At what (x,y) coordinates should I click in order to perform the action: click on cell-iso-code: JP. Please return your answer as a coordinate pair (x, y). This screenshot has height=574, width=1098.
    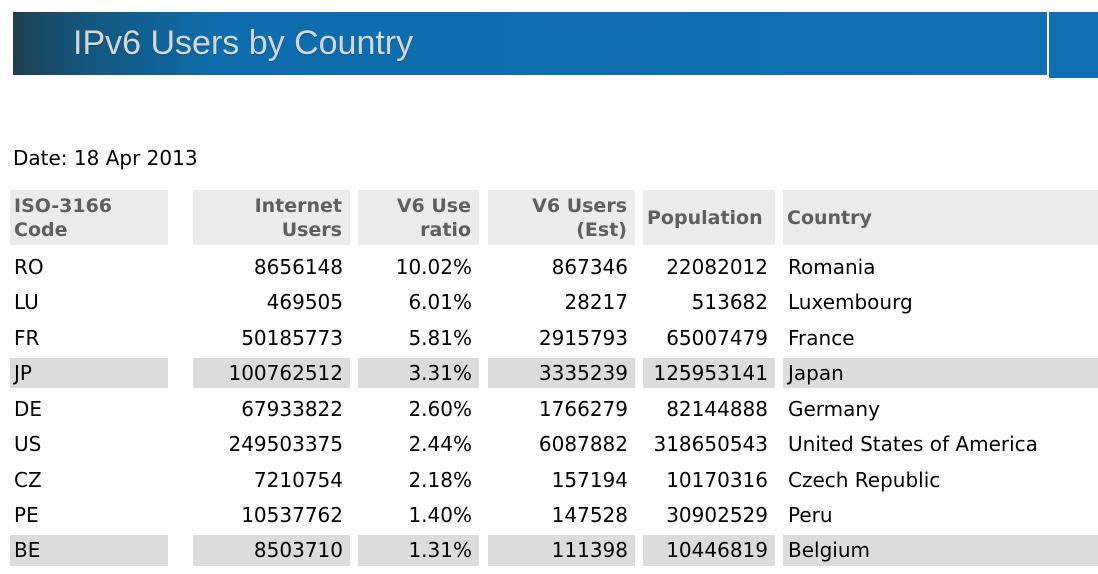
    Looking at the image, I should click on (89, 373).